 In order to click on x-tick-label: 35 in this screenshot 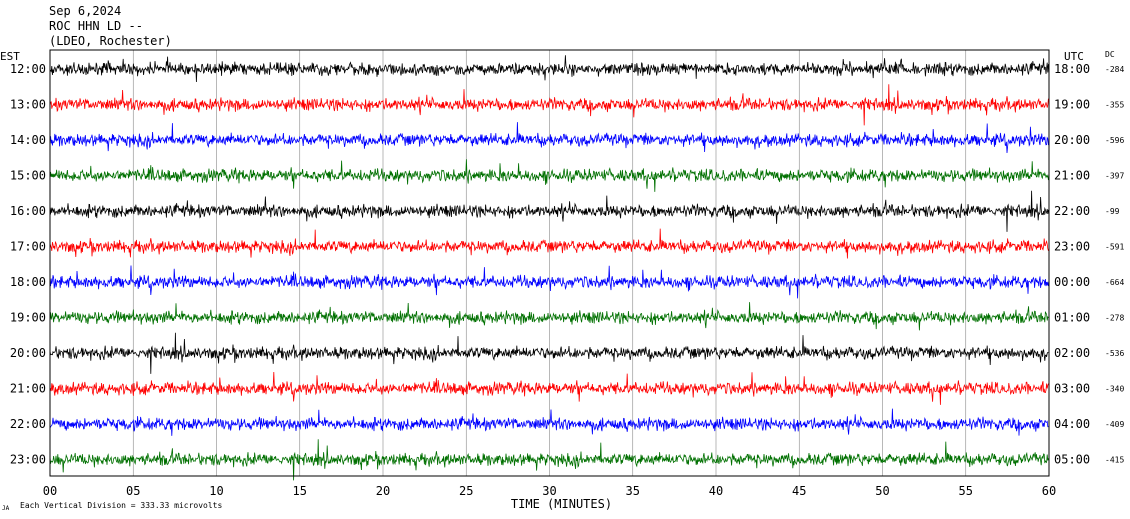, I will do `click(633, 491)`.